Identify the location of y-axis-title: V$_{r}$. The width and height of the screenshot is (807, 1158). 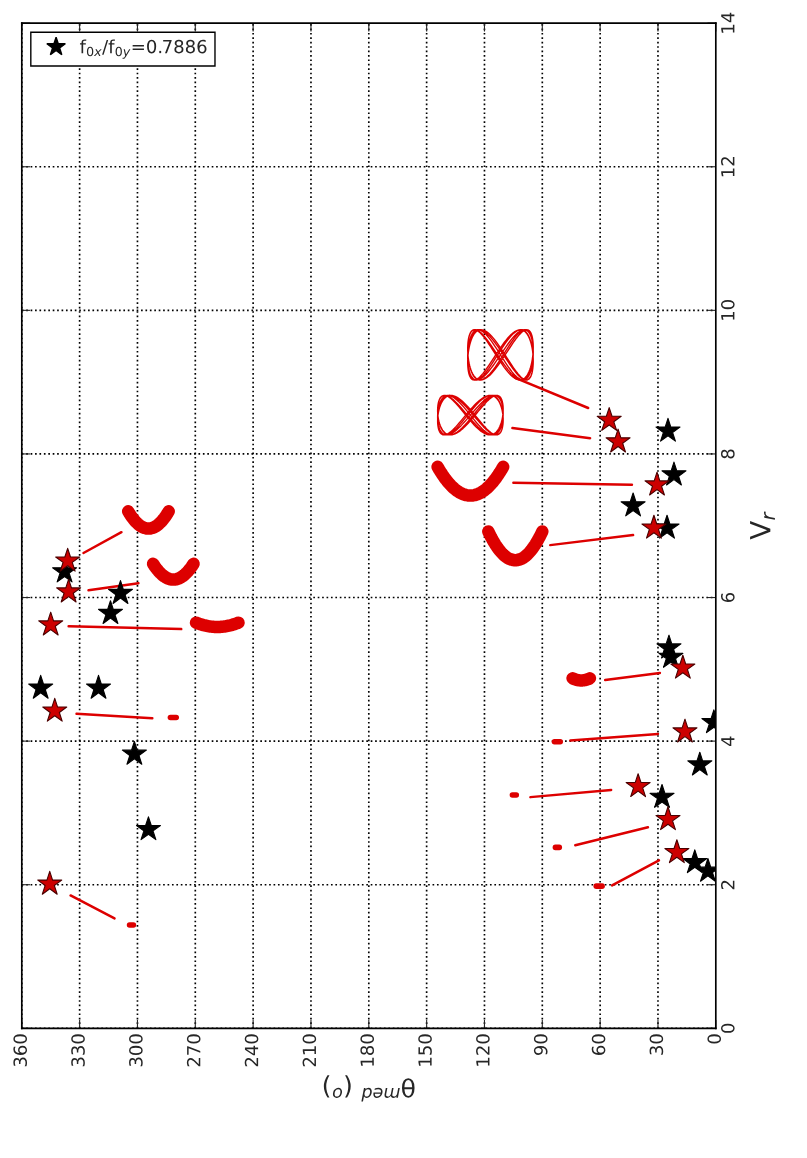
(762, 525).